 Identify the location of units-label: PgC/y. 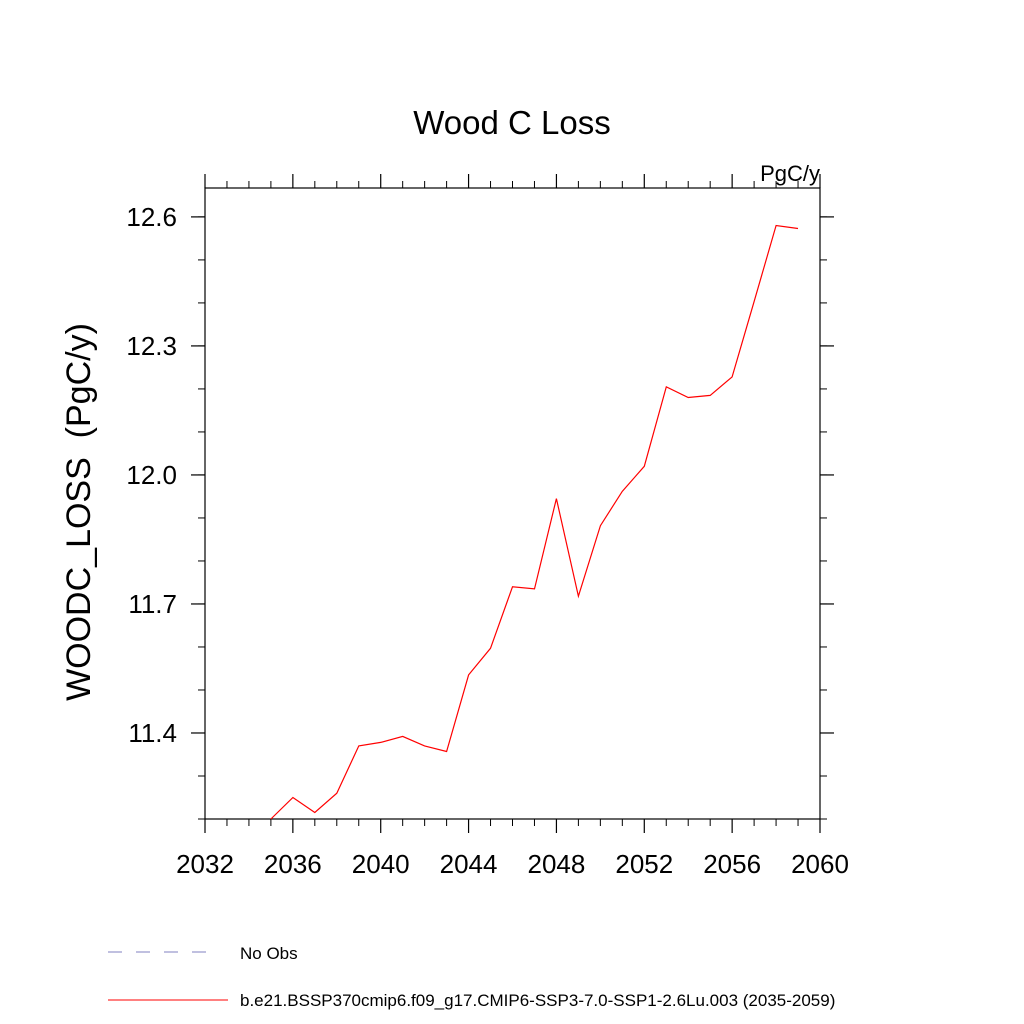
(790, 173).